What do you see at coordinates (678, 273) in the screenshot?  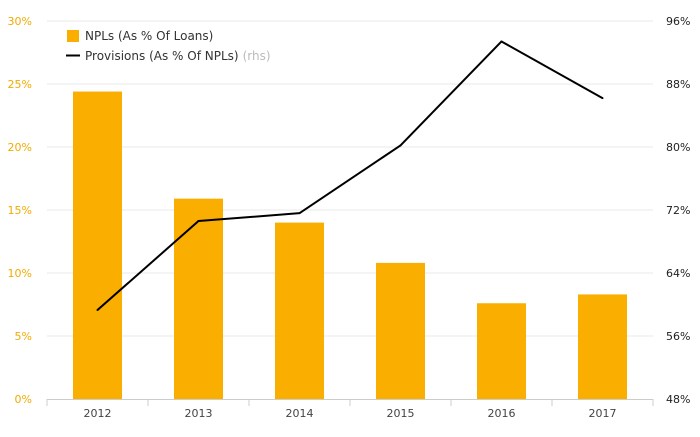 I see `right-axis-tick-label: 64%` at bounding box center [678, 273].